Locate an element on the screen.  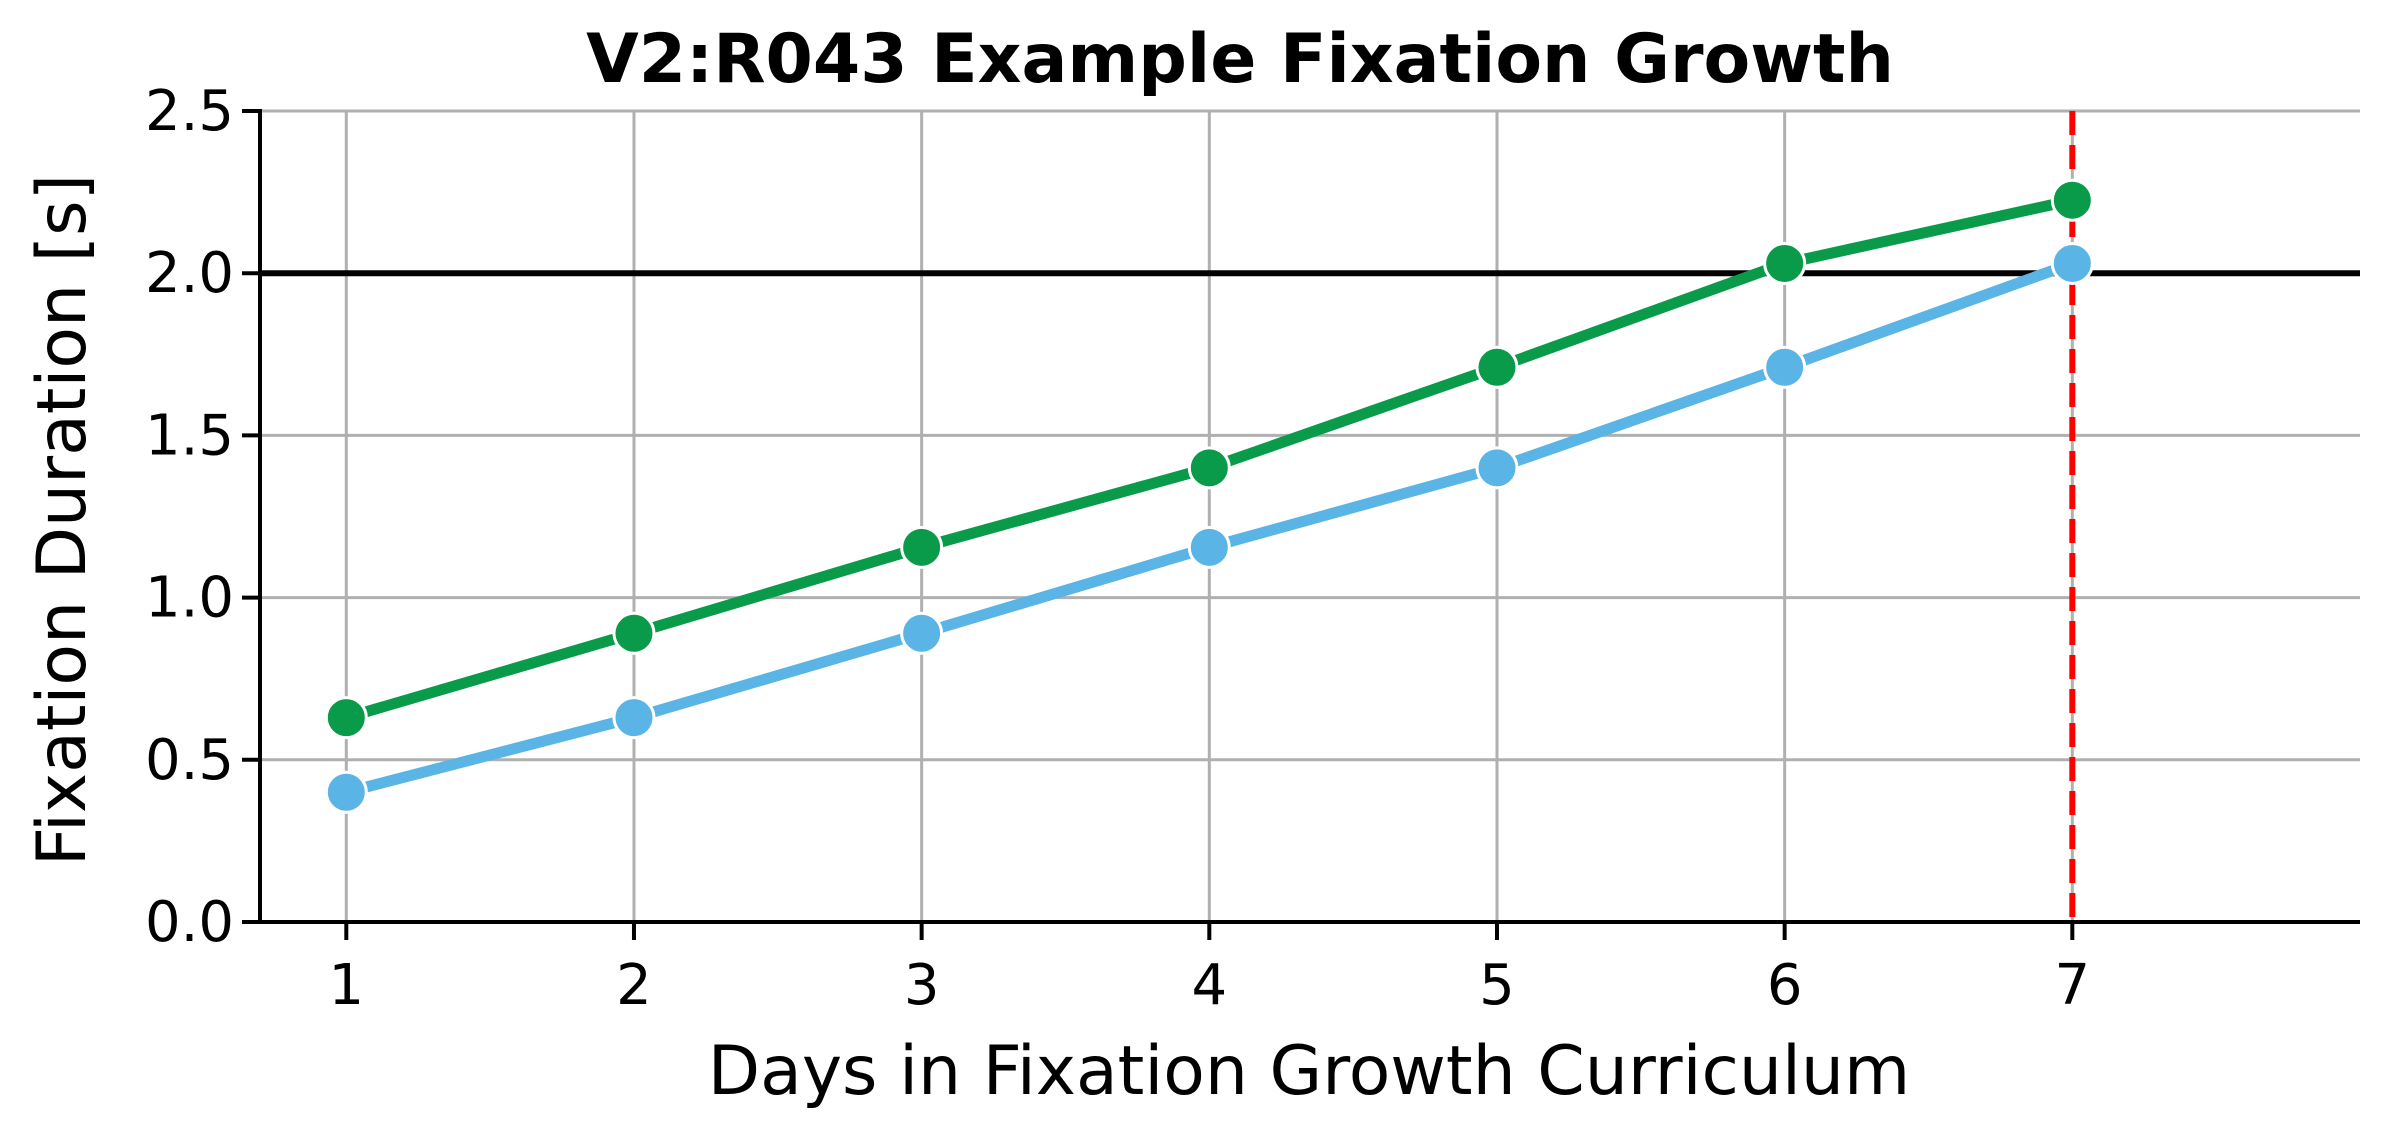
x-tick-label-1: 1 is located at coordinates (346, 985).